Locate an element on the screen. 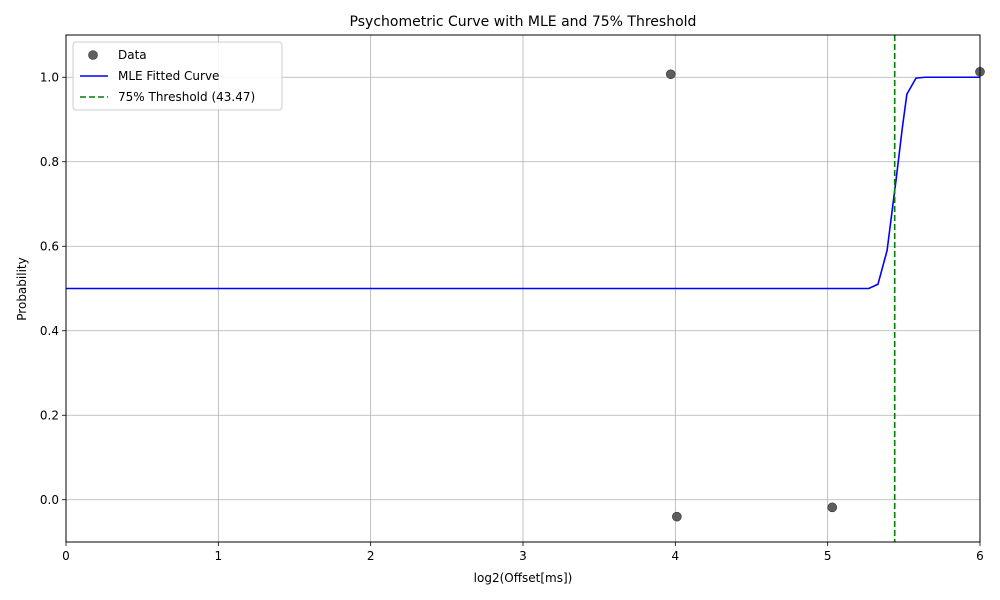 Image resolution: width=1000 pixels, height=600 pixels. y-tick-label: 0.8 is located at coordinates (49, 162).